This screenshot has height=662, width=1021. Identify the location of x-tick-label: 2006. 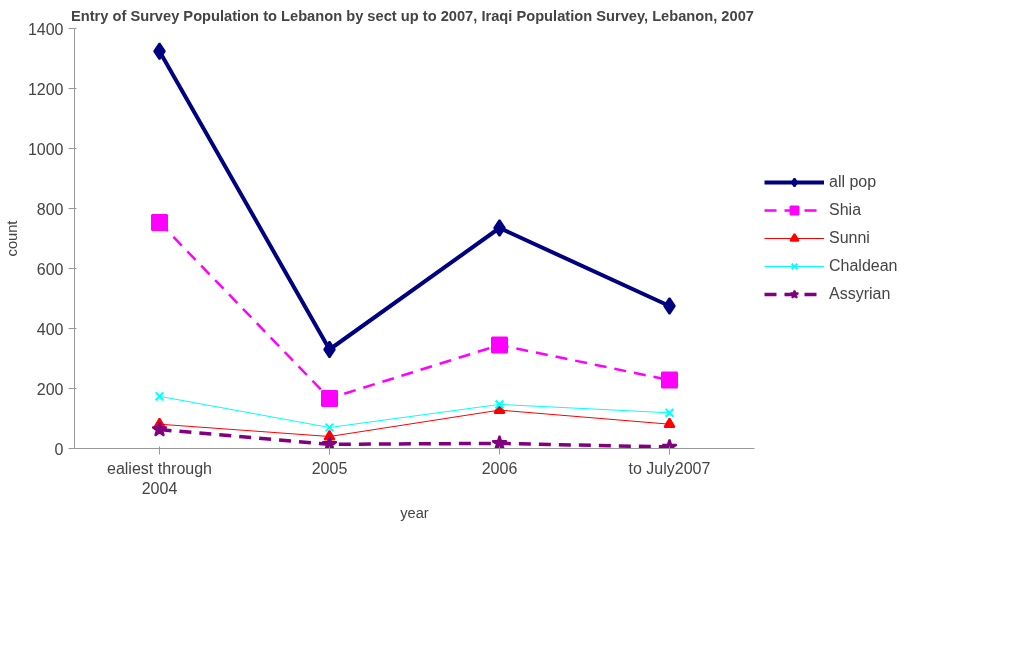
(499, 468).